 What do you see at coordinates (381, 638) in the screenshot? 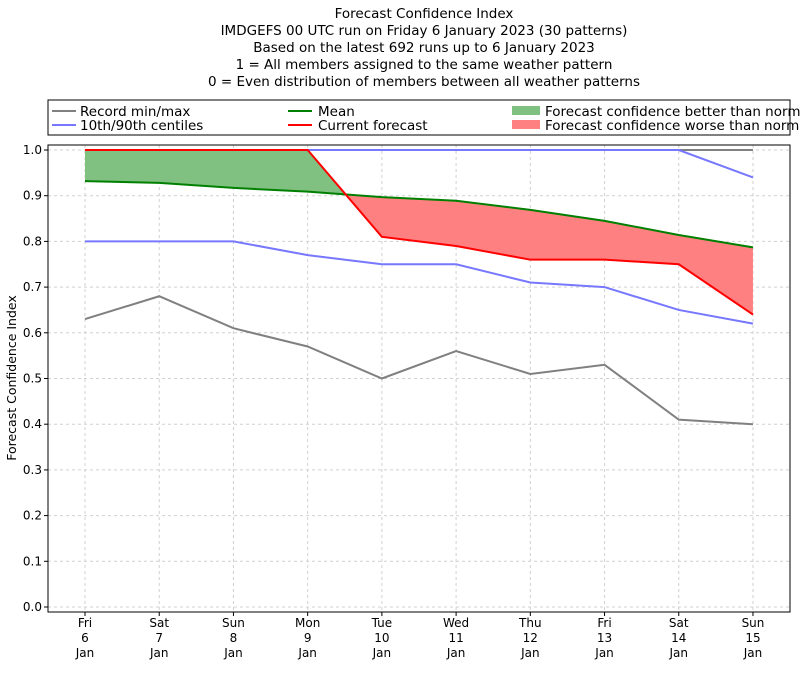
I see `x-tick-label: 10` at bounding box center [381, 638].